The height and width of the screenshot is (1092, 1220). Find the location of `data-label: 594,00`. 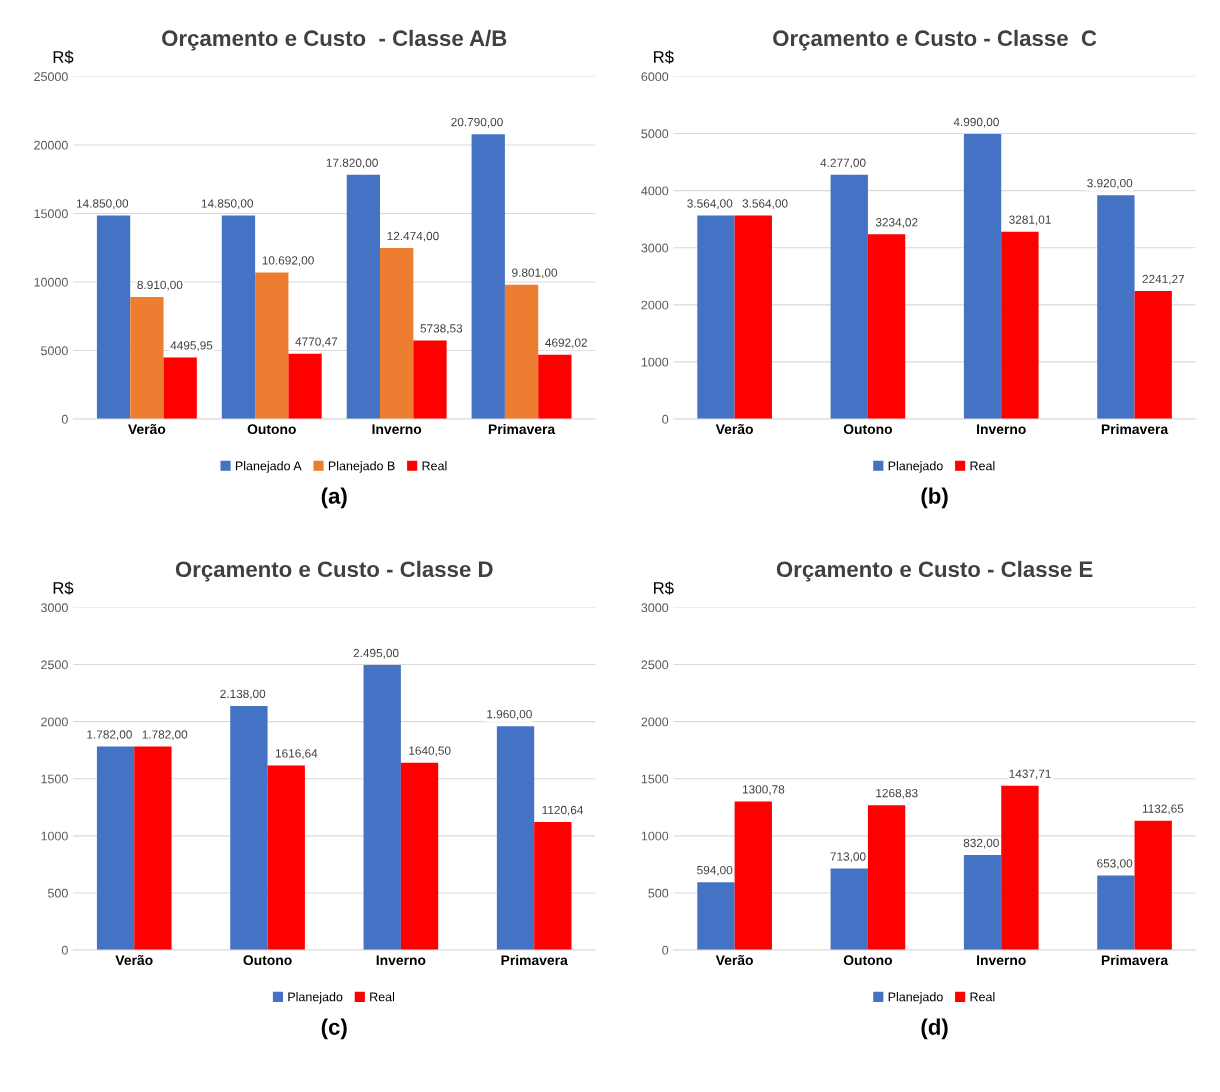

data-label: 594,00 is located at coordinates (715, 870).